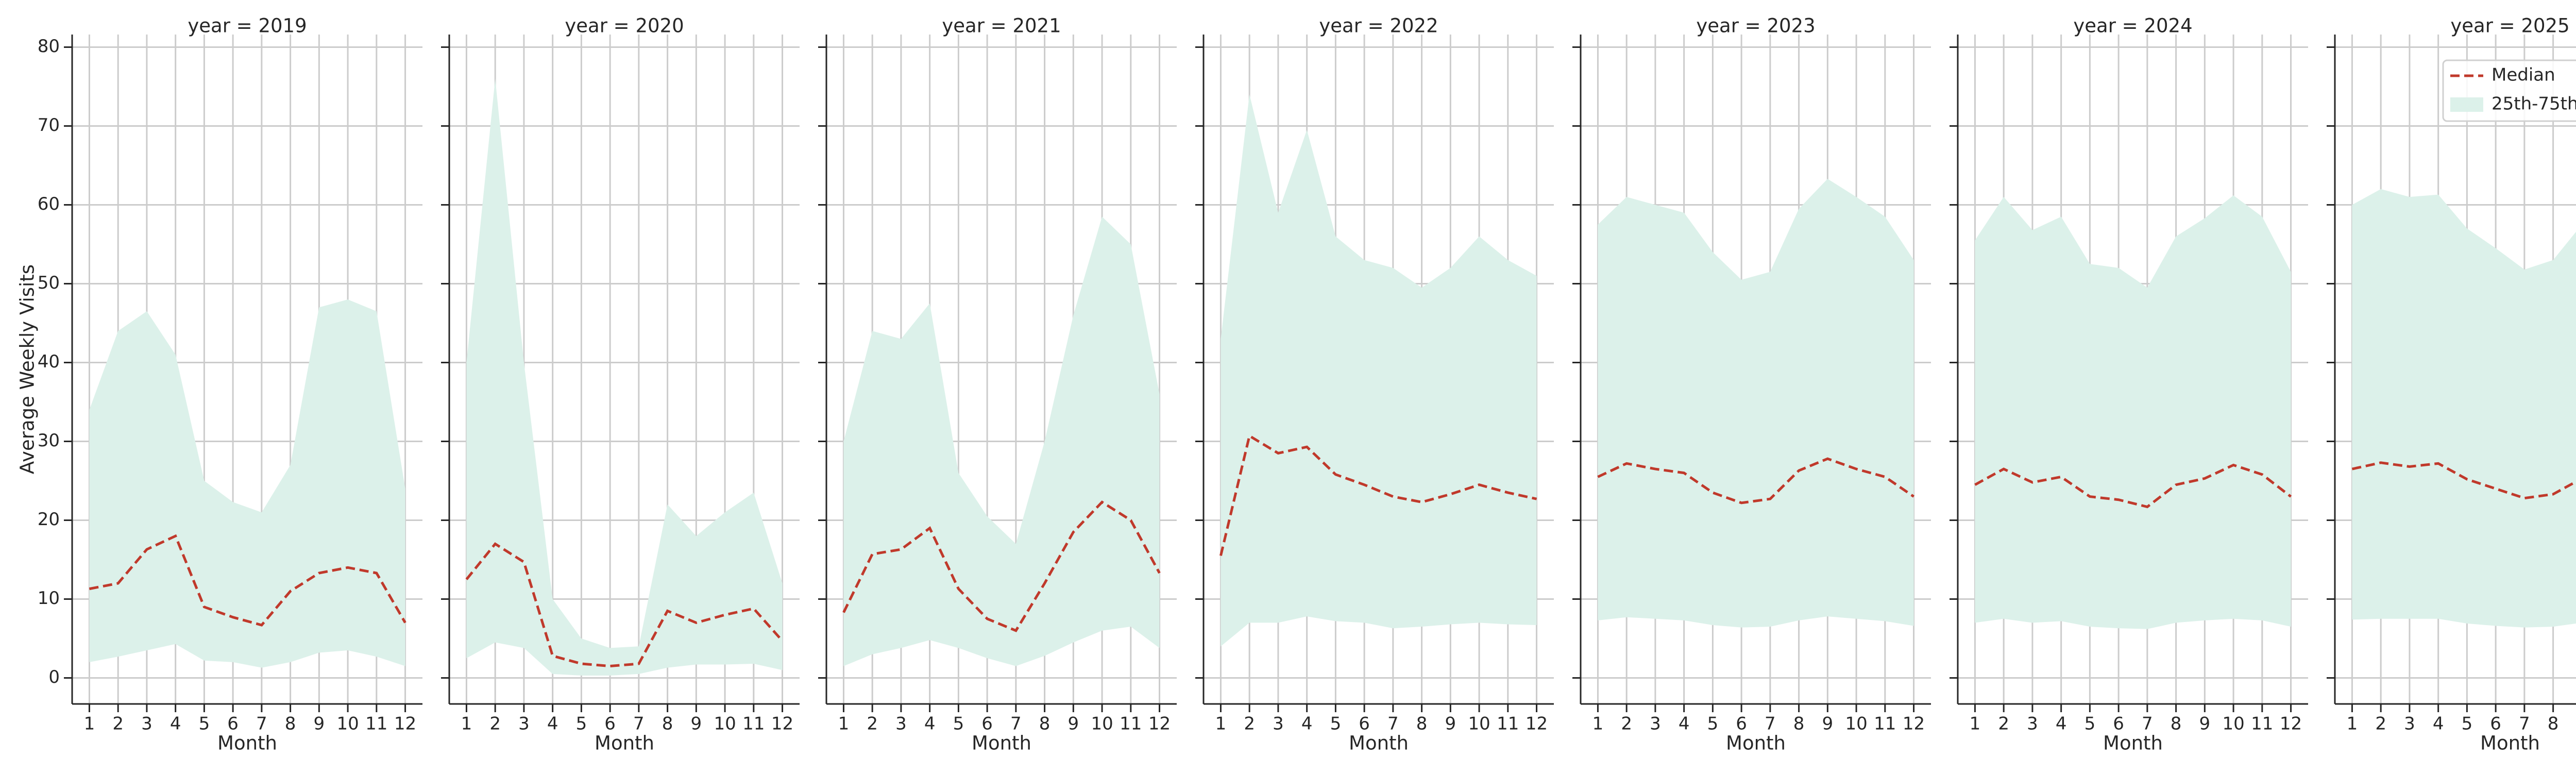 This screenshot has width=2576, height=773. I want to click on y-tick-label: 80, so click(49, 46).